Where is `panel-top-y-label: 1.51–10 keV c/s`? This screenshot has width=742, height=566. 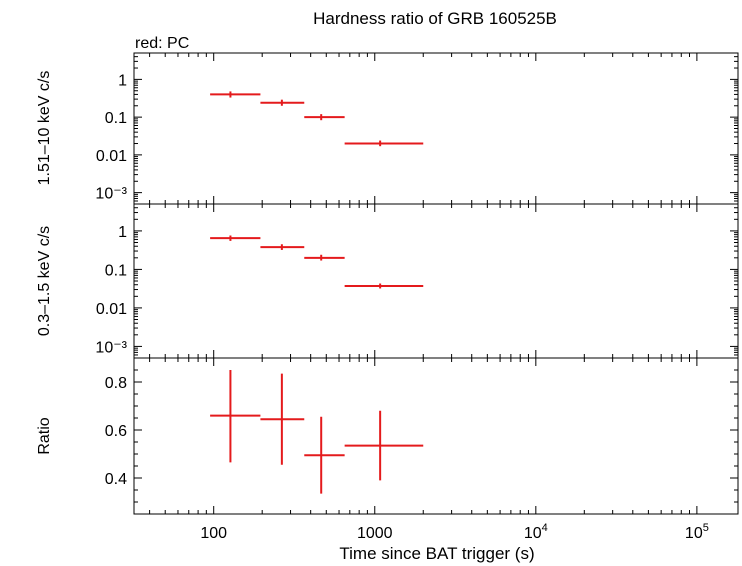 panel-top-y-label: 1.51–10 keV c/s is located at coordinates (44, 128).